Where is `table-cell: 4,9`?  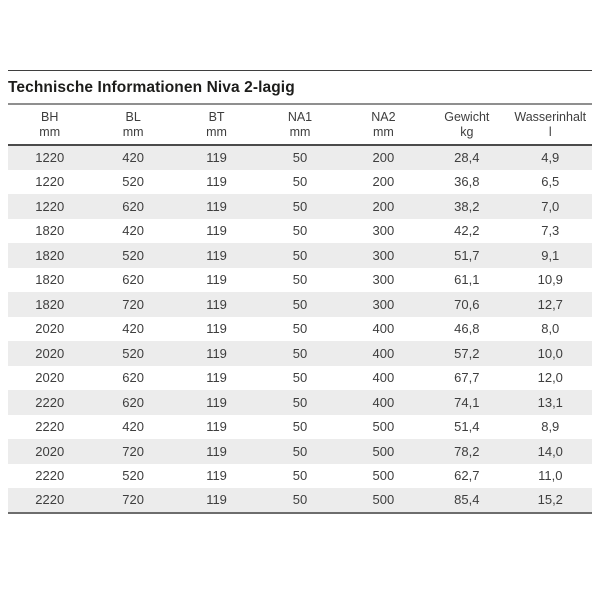 table-cell: 4,9 is located at coordinates (550, 158).